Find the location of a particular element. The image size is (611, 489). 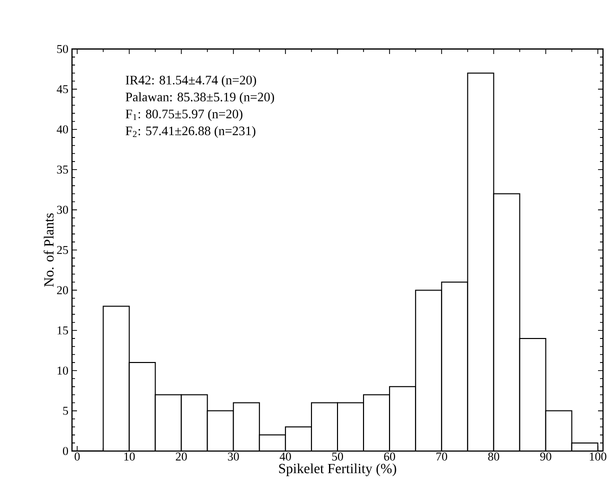

x-tick-label: 60 is located at coordinates (390, 456).